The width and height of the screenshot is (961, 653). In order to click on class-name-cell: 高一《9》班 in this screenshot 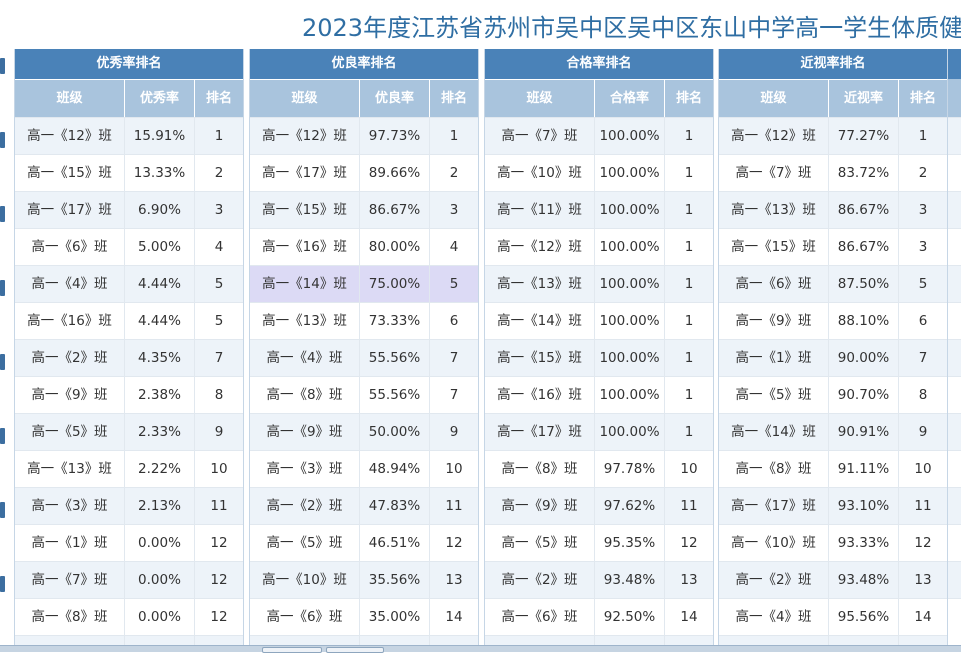, I will do `click(540, 506)`.